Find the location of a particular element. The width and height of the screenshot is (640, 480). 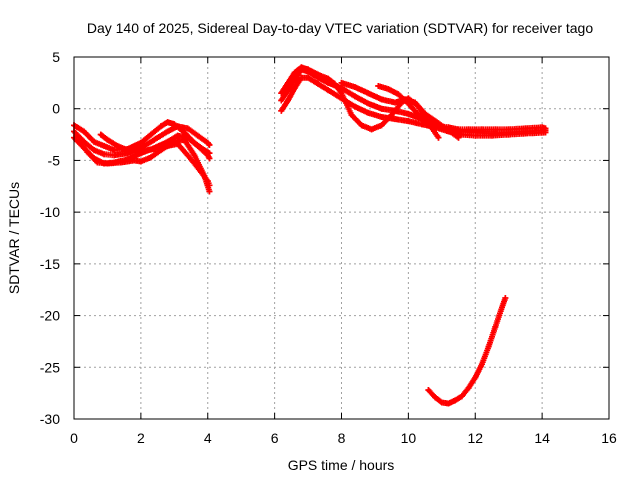

y-tick-labels: 5 0 -5 -10 -15 -20 -25 -30 is located at coordinates (50, 238).